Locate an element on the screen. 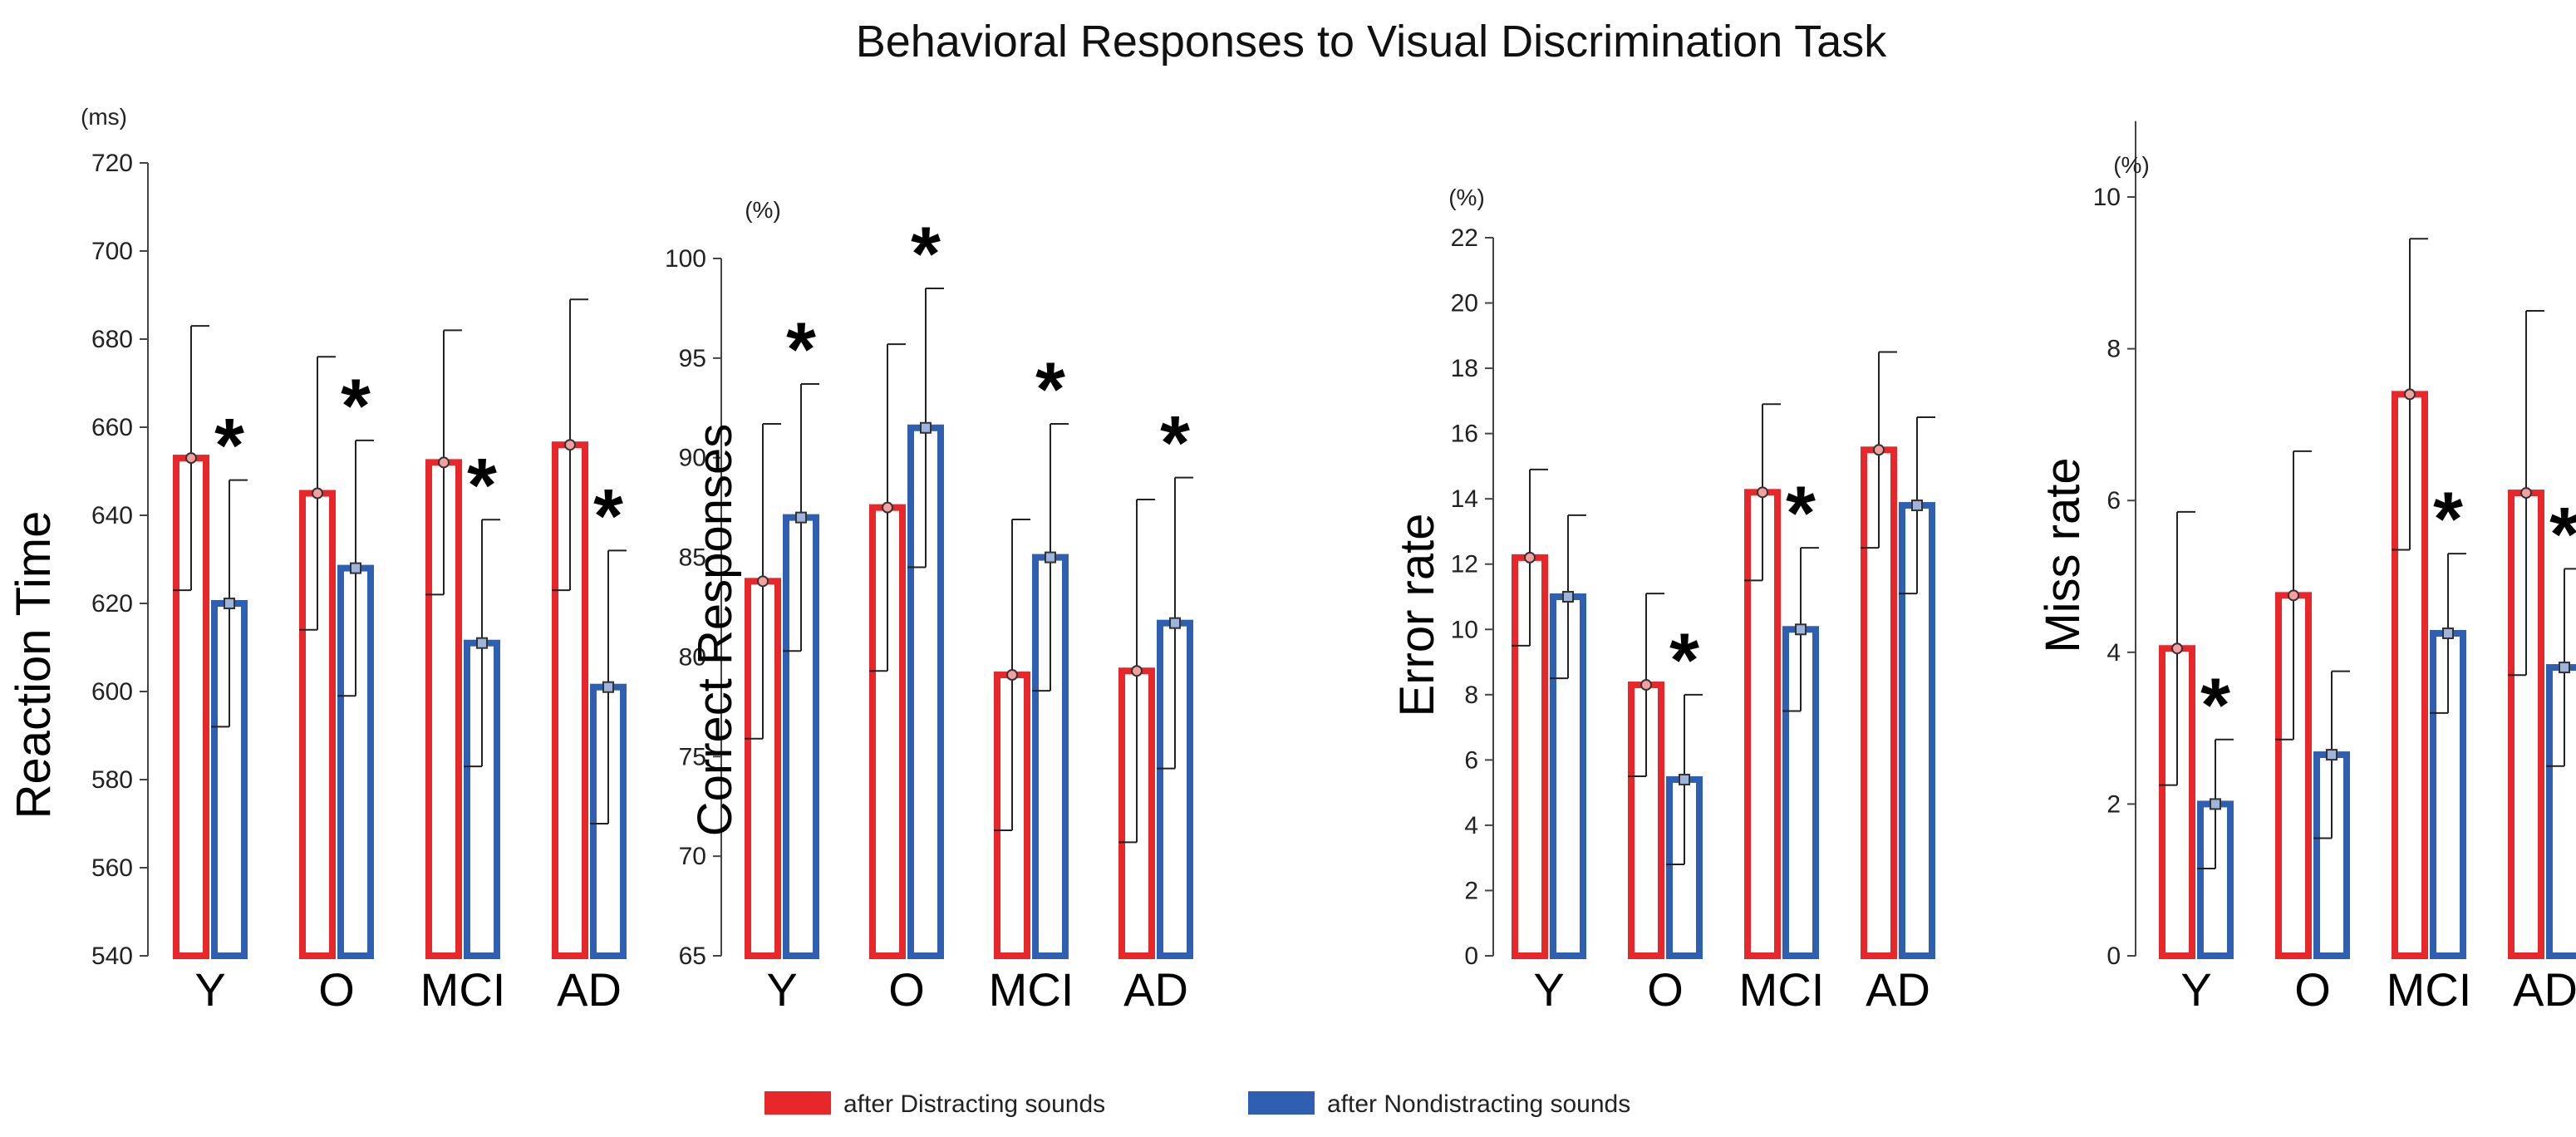 The width and height of the screenshot is (2576, 1137). y-tick-label: 90 is located at coordinates (692, 458).